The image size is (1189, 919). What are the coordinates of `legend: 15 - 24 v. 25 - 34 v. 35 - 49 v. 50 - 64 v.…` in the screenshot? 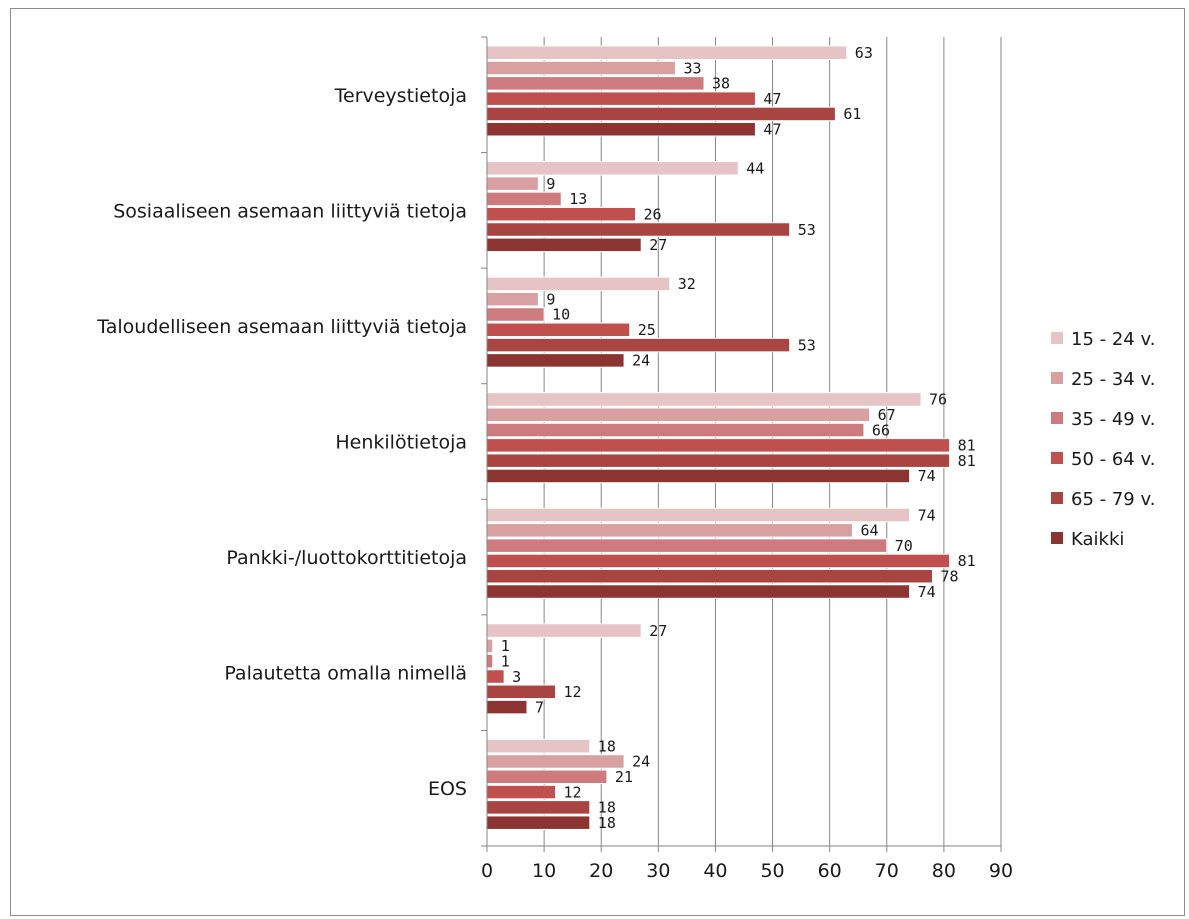 It's located at (1103, 439).